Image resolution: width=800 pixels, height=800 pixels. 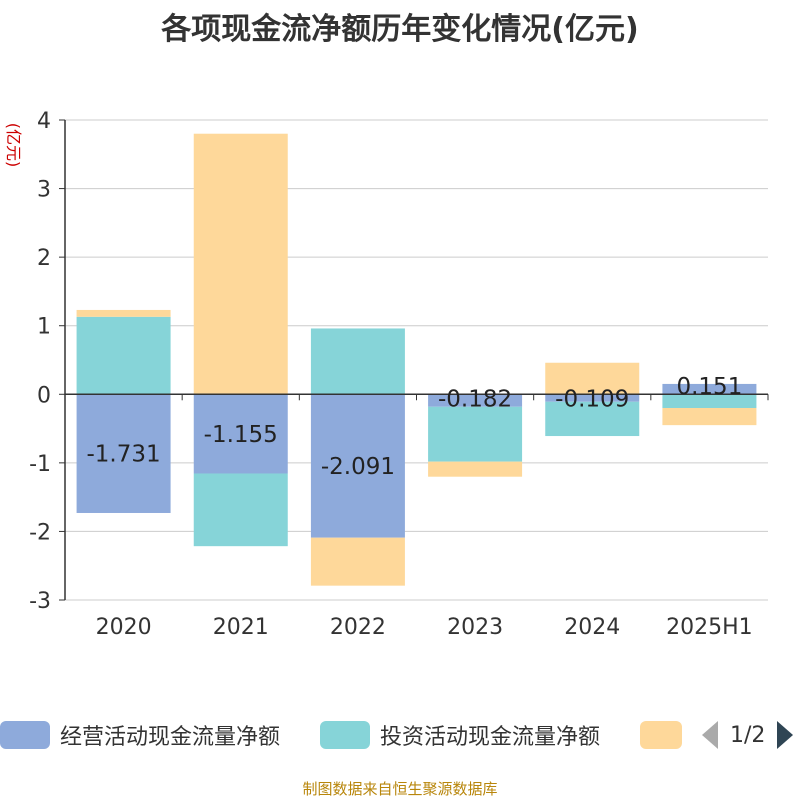 What do you see at coordinates (475, 627) in the screenshot?
I see `x-tick-label: 2023` at bounding box center [475, 627].